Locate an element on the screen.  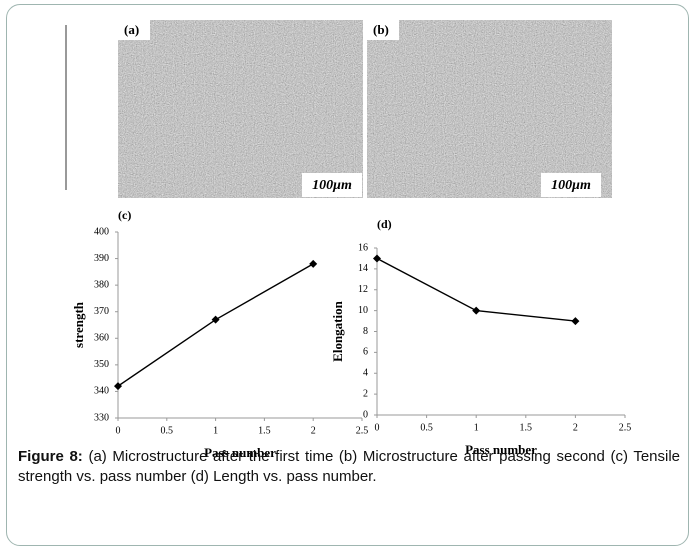
y-tick-label: 2 is located at coordinates (365, 393).